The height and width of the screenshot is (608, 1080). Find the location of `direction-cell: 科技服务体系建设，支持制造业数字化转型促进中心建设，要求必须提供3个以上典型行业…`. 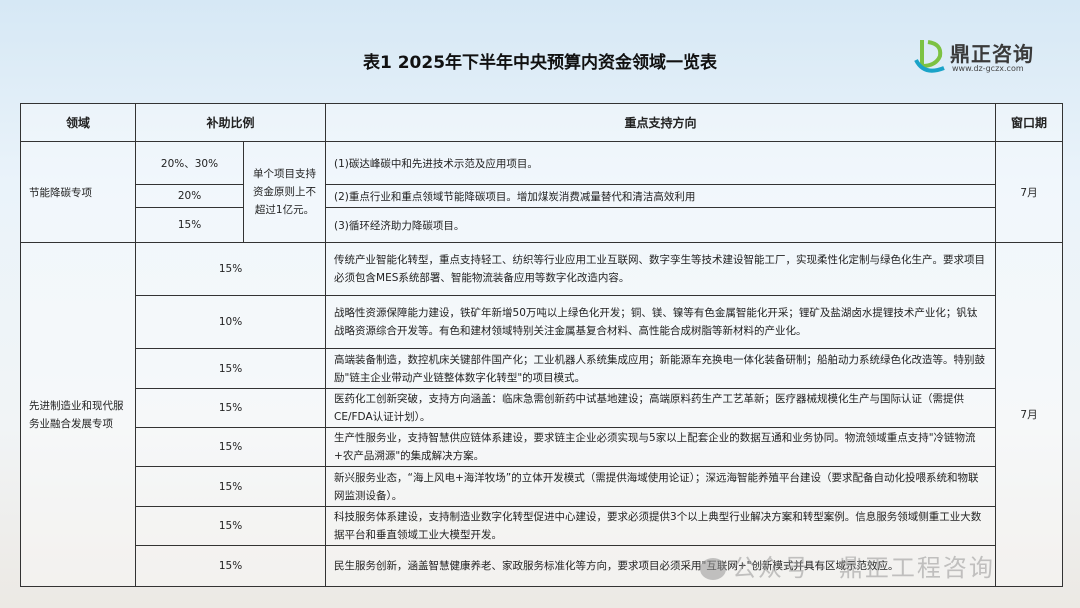

direction-cell: 科技服务体系建设，支持制造业数字化转型促进中心建设，要求必须提供3个以上典型行业… is located at coordinates (661, 526).